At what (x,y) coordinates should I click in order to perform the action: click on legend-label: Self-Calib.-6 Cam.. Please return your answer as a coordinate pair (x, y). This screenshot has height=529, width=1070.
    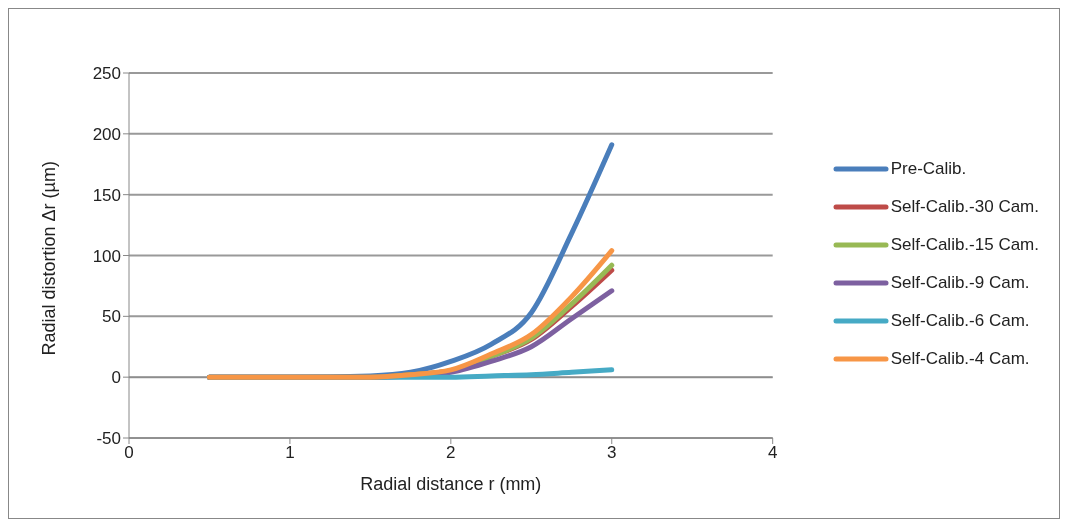
    Looking at the image, I should click on (960, 320).